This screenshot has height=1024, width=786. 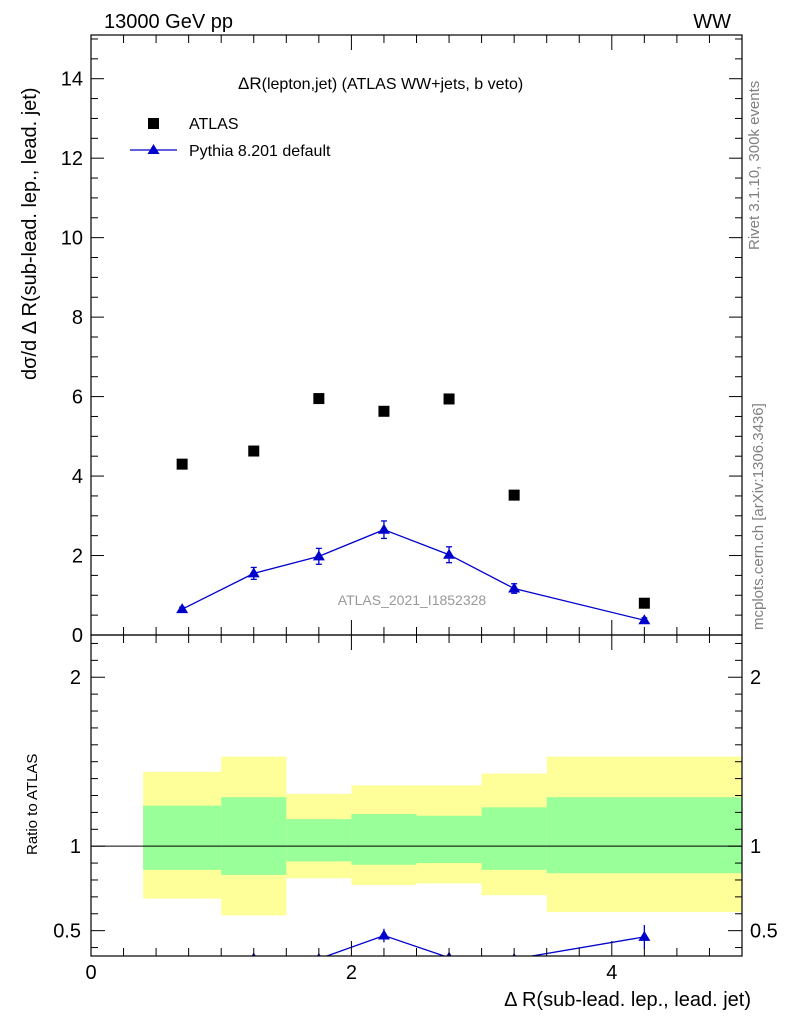 What do you see at coordinates (250, 83) in the screenshot?
I see `title-main: ΔR` at bounding box center [250, 83].